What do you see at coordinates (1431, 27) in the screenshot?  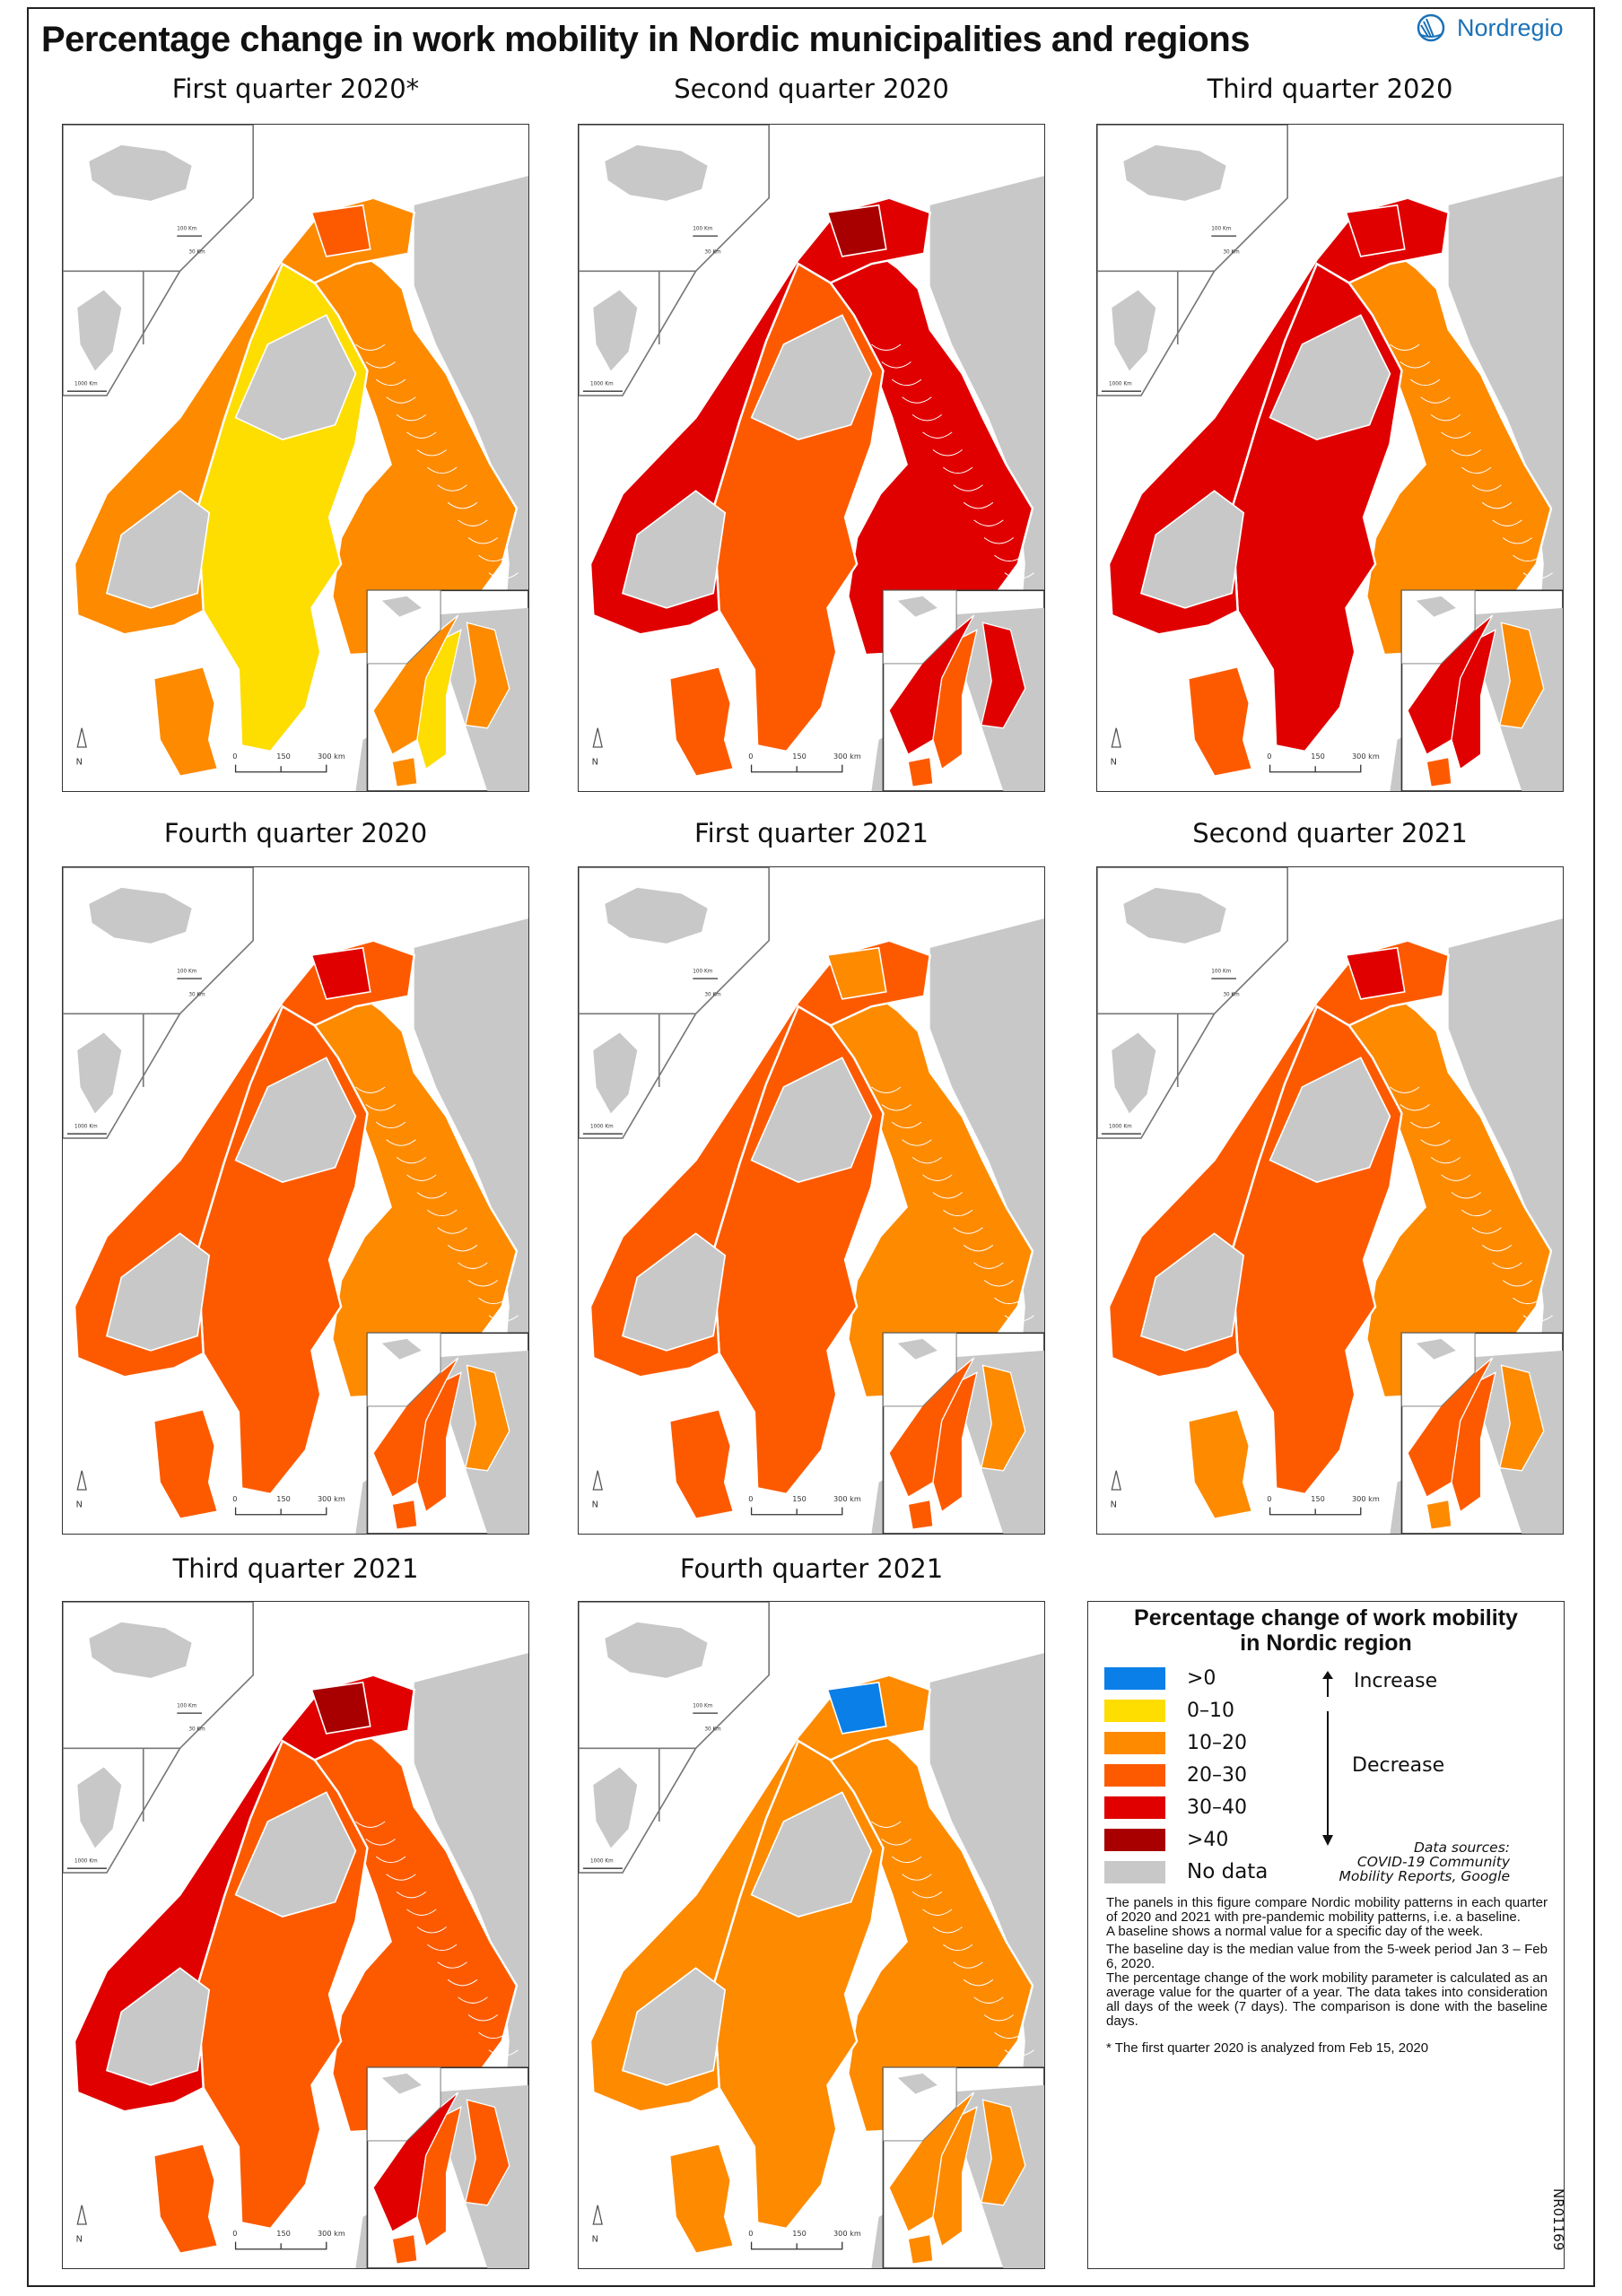 I see `nordregio-swan-icon` at bounding box center [1431, 27].